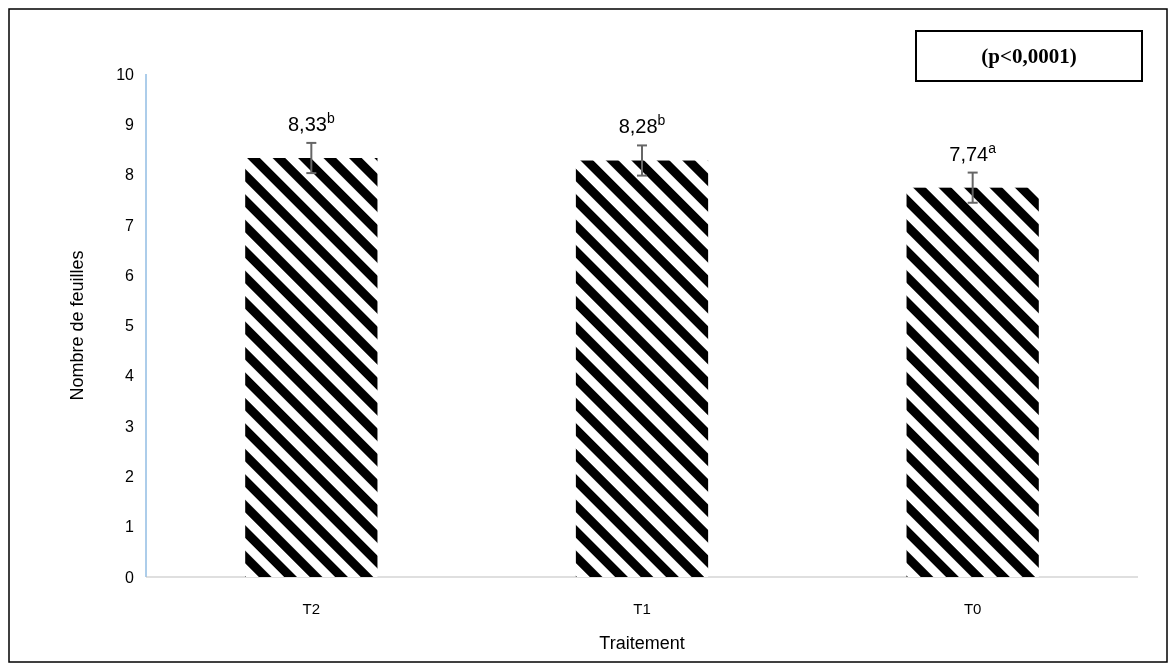 The width and height of the screenshot is (1175, 670). What do you see at coordinates (642, 643) in the screenshot?
I see `x-axis-title: Traitement` at bounding box center [642, 643].